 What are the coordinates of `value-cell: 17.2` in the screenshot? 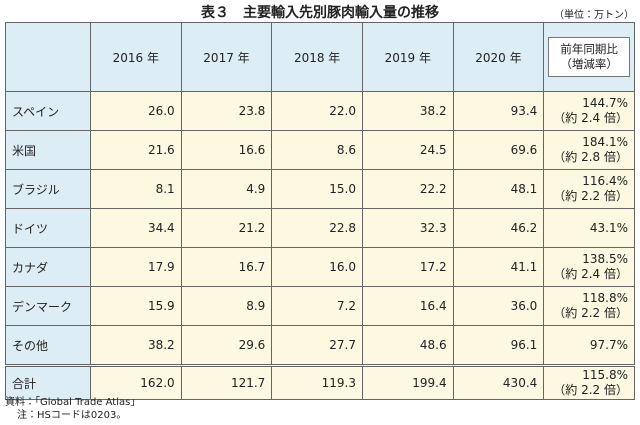 It's located at (407, 267).